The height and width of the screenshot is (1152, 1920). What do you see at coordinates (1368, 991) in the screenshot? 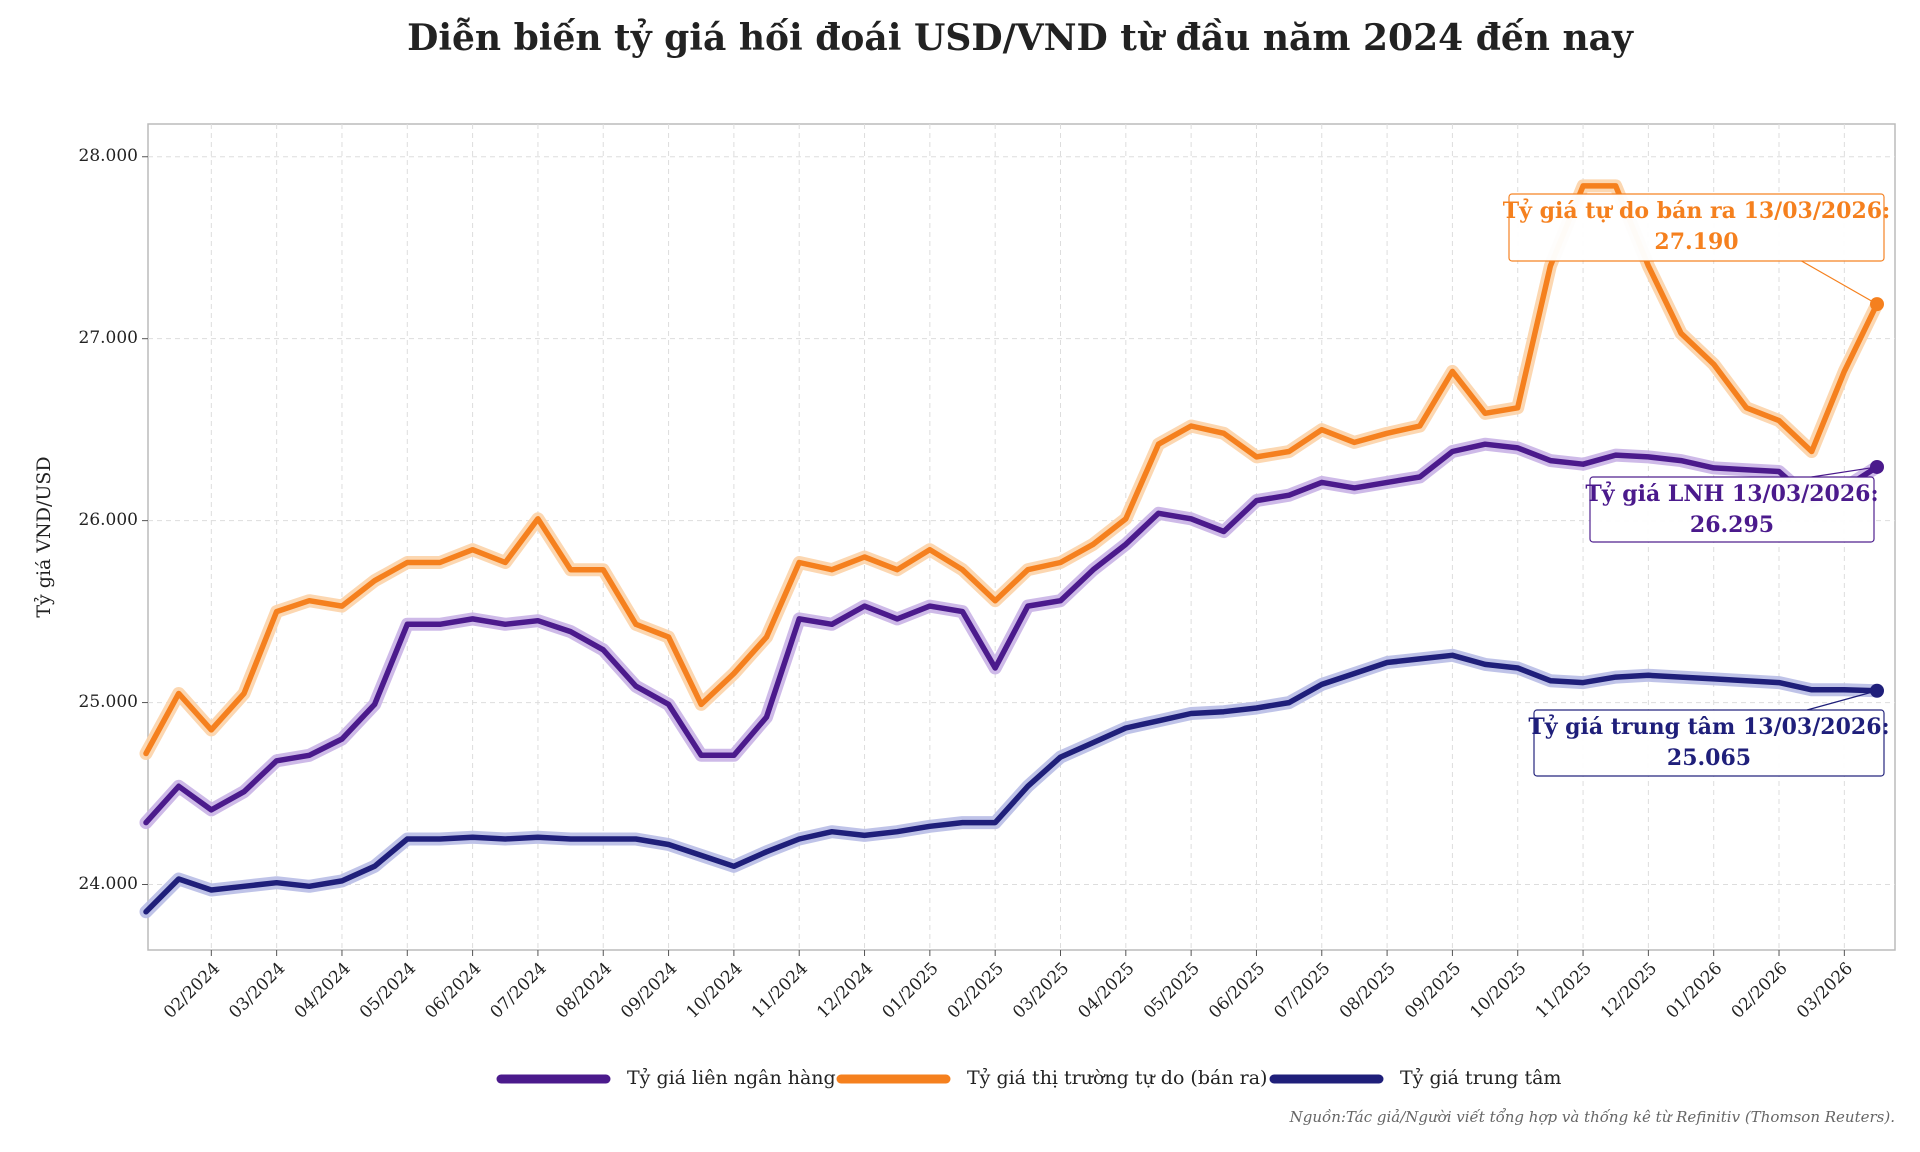
I see `x-tick-label: 08/2025` at bounding box center [1368, 991].